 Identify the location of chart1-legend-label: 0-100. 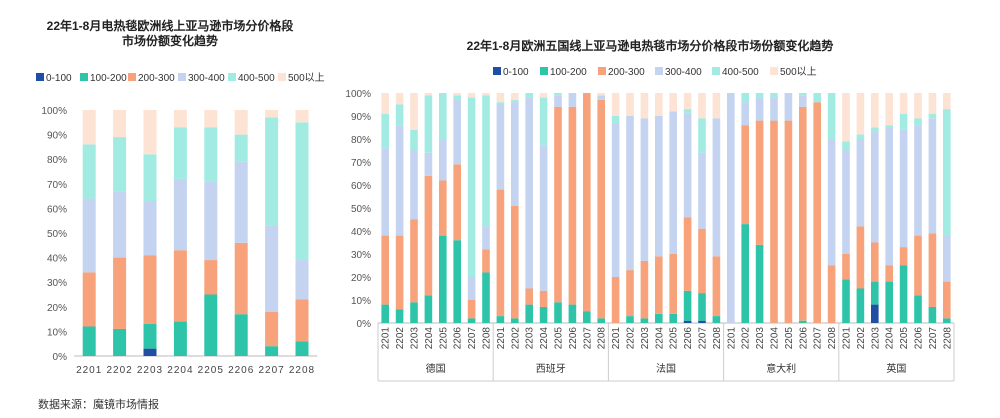
(59, 78).